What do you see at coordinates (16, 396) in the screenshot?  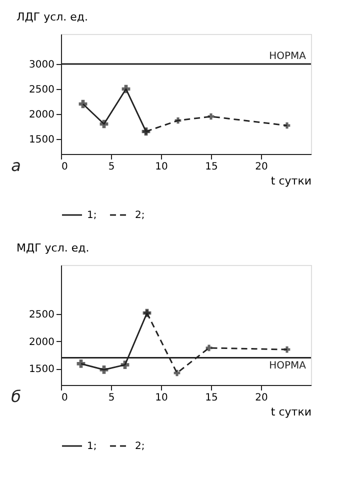 I see `text: б` at bounding box center [16, 396].